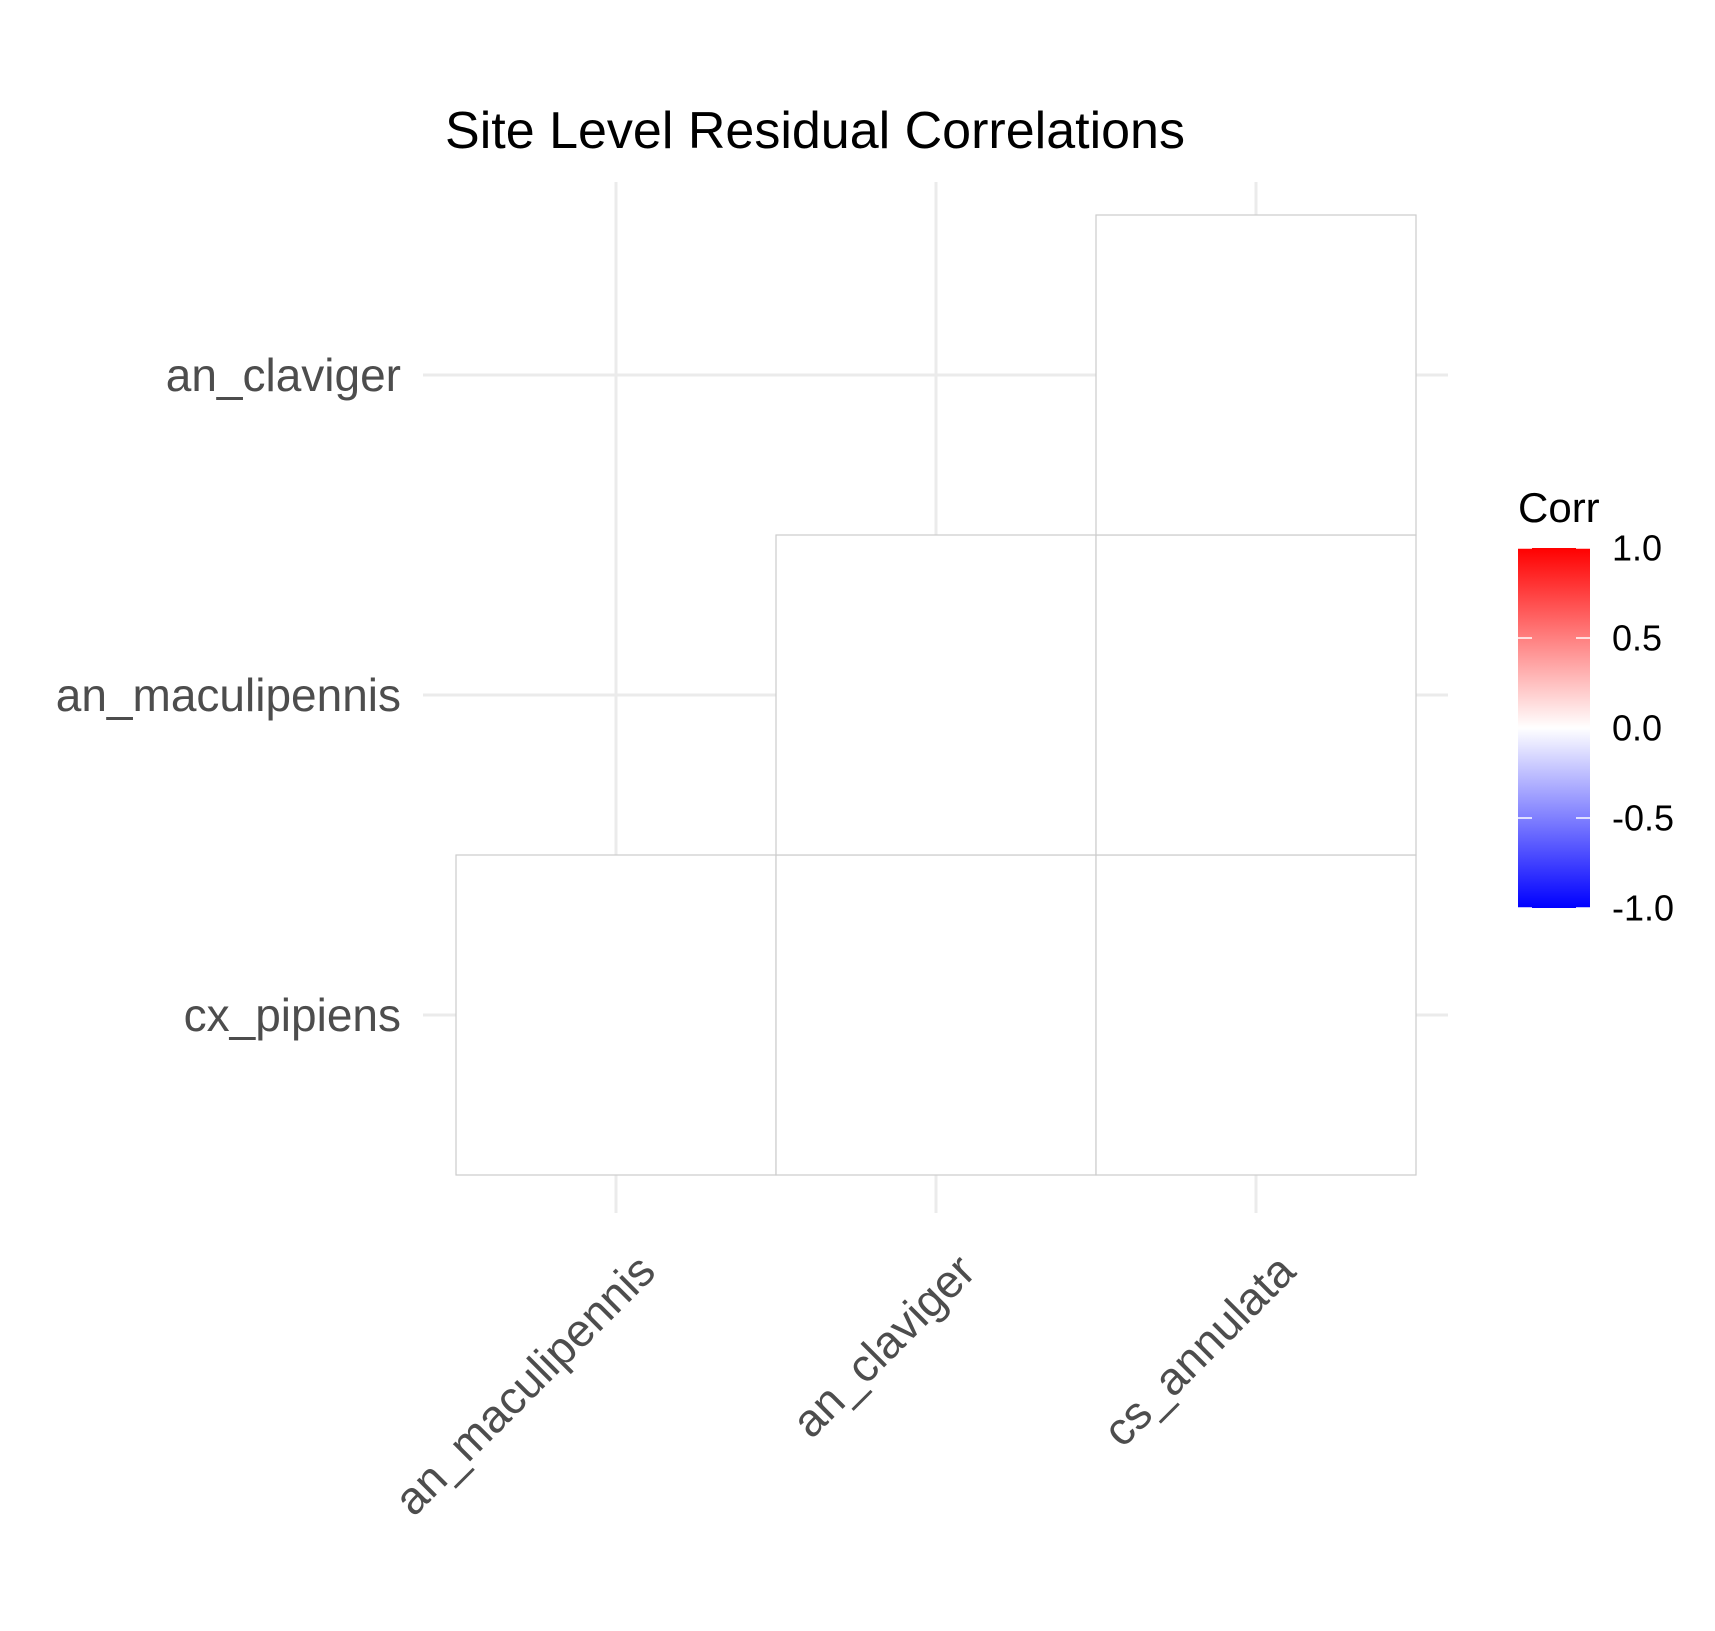  What do you see at coordinates (1643, 908) in the screenshot?
I see `legend-tick-label: -1.0` at bounding box center [1643, 908].